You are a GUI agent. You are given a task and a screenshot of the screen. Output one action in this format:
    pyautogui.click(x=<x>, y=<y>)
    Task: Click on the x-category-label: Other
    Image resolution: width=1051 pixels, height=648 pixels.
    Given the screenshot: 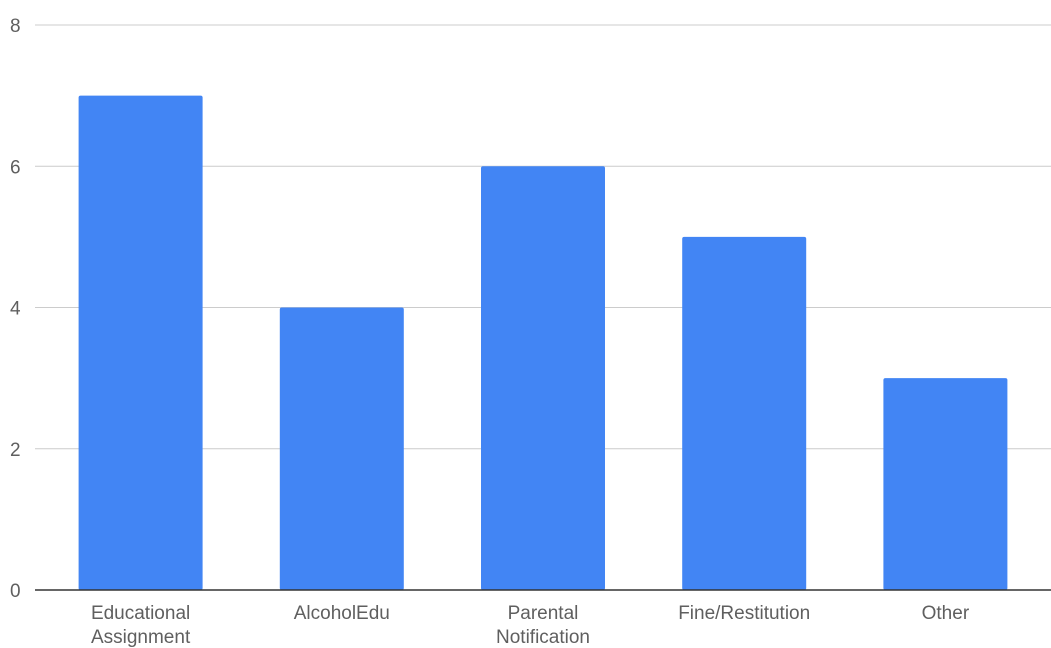 What is the action you would take?
    pyautogui.click(x=946, y=613)
    